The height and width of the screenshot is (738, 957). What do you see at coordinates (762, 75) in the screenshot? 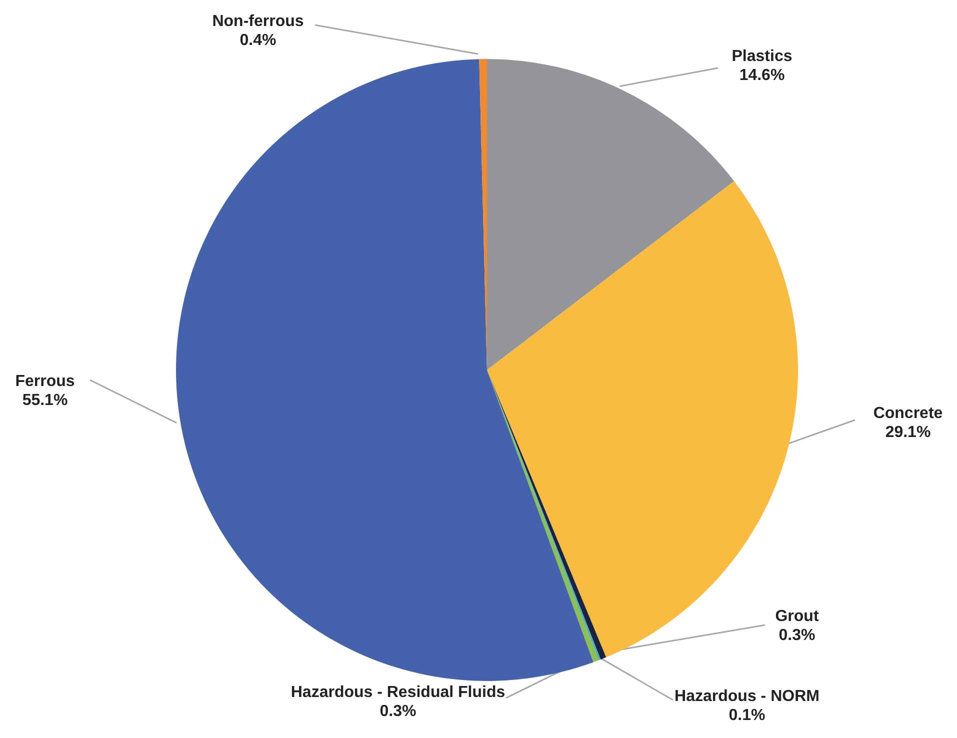
I see `data-label: 14.6%` at bounding box center [762, 75].